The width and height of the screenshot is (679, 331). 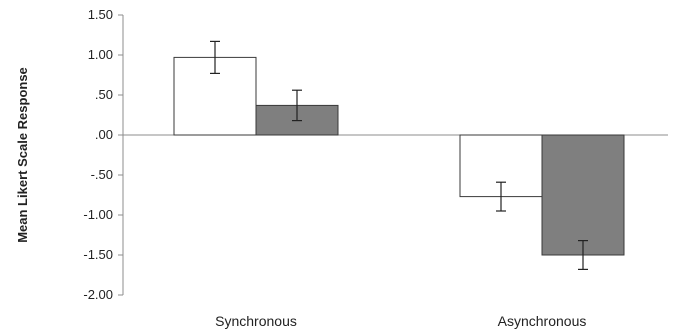 What do you see at coordinates (98, 254) in the screenshot?
I see `y-tick-label: -1.50` at bounding box center [98, 254].